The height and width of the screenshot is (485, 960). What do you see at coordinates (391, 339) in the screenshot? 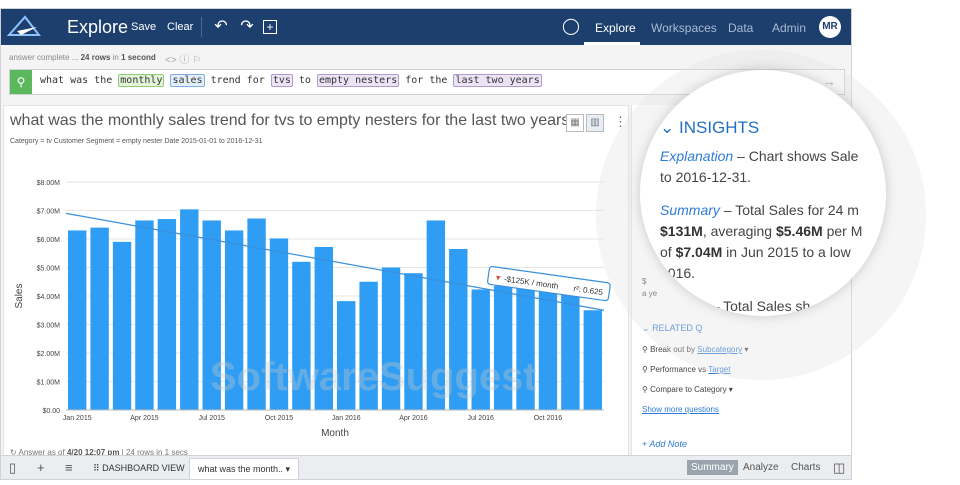
I see `bar-mar-2016` at bounding box center [391, 339].